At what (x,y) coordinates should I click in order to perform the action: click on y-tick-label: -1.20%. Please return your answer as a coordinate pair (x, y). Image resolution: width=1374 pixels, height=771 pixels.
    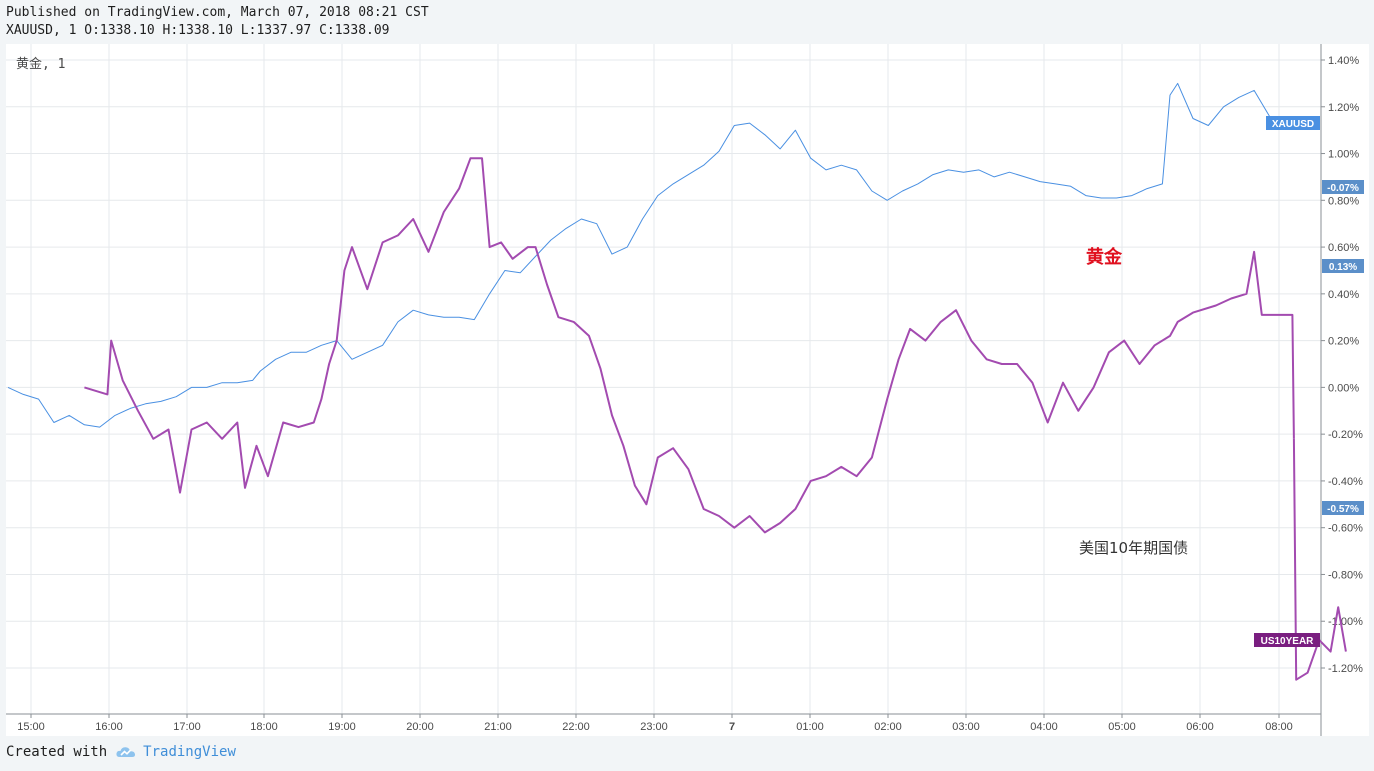
    Looking at the image, I should click on (1345, 669).